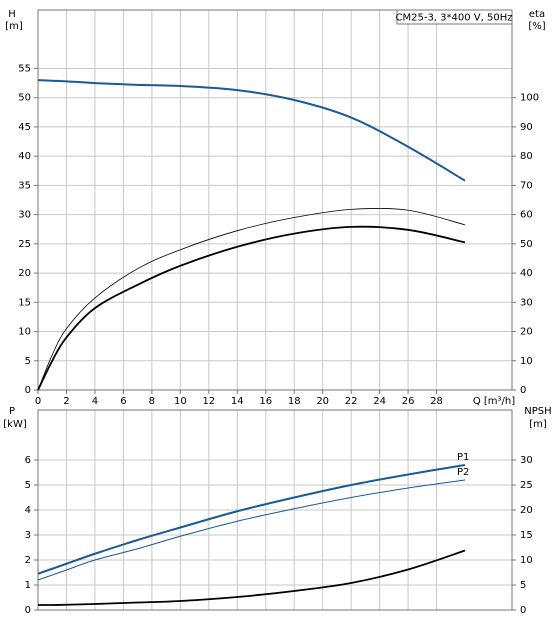  Describe the element at coordinates (237, 401) in the screenshot. I see `x-tick-label: 14` at that location.